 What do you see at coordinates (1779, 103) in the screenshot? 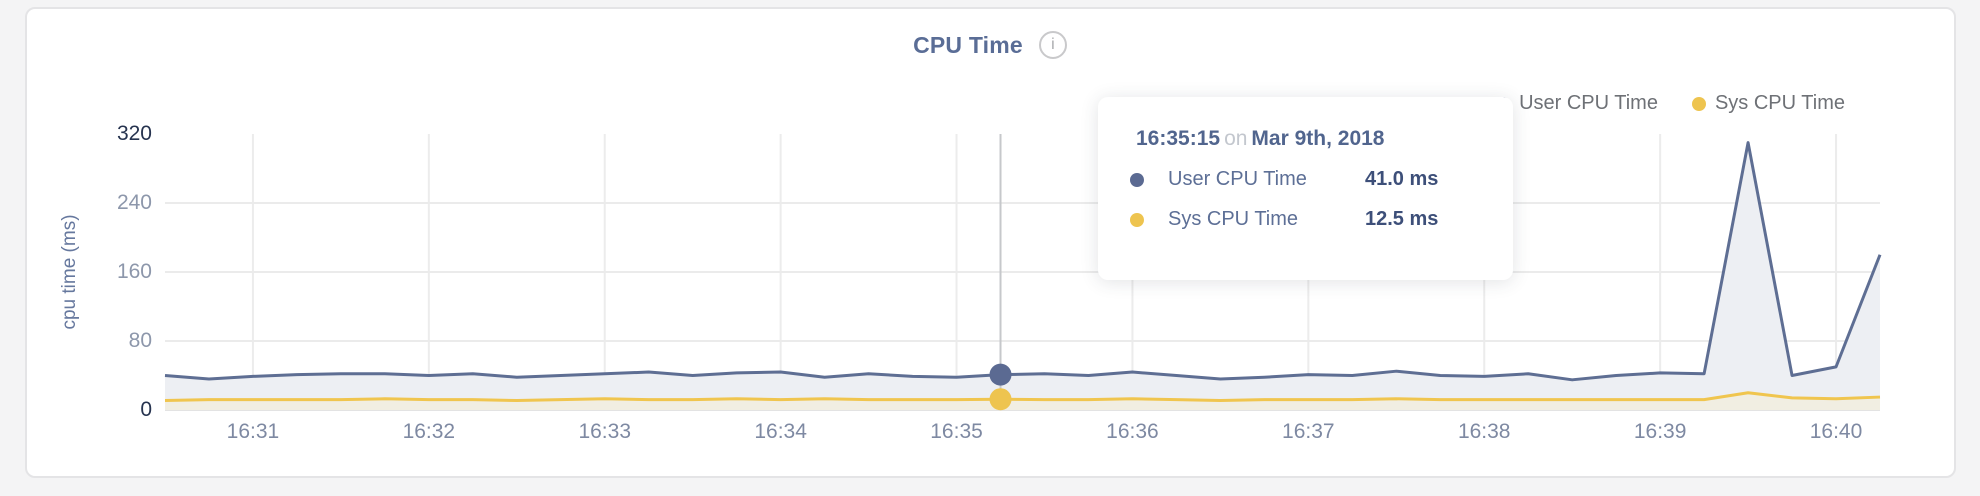
I see `legend-label: Sys CPU Time` at bounding box center [1779, 103].